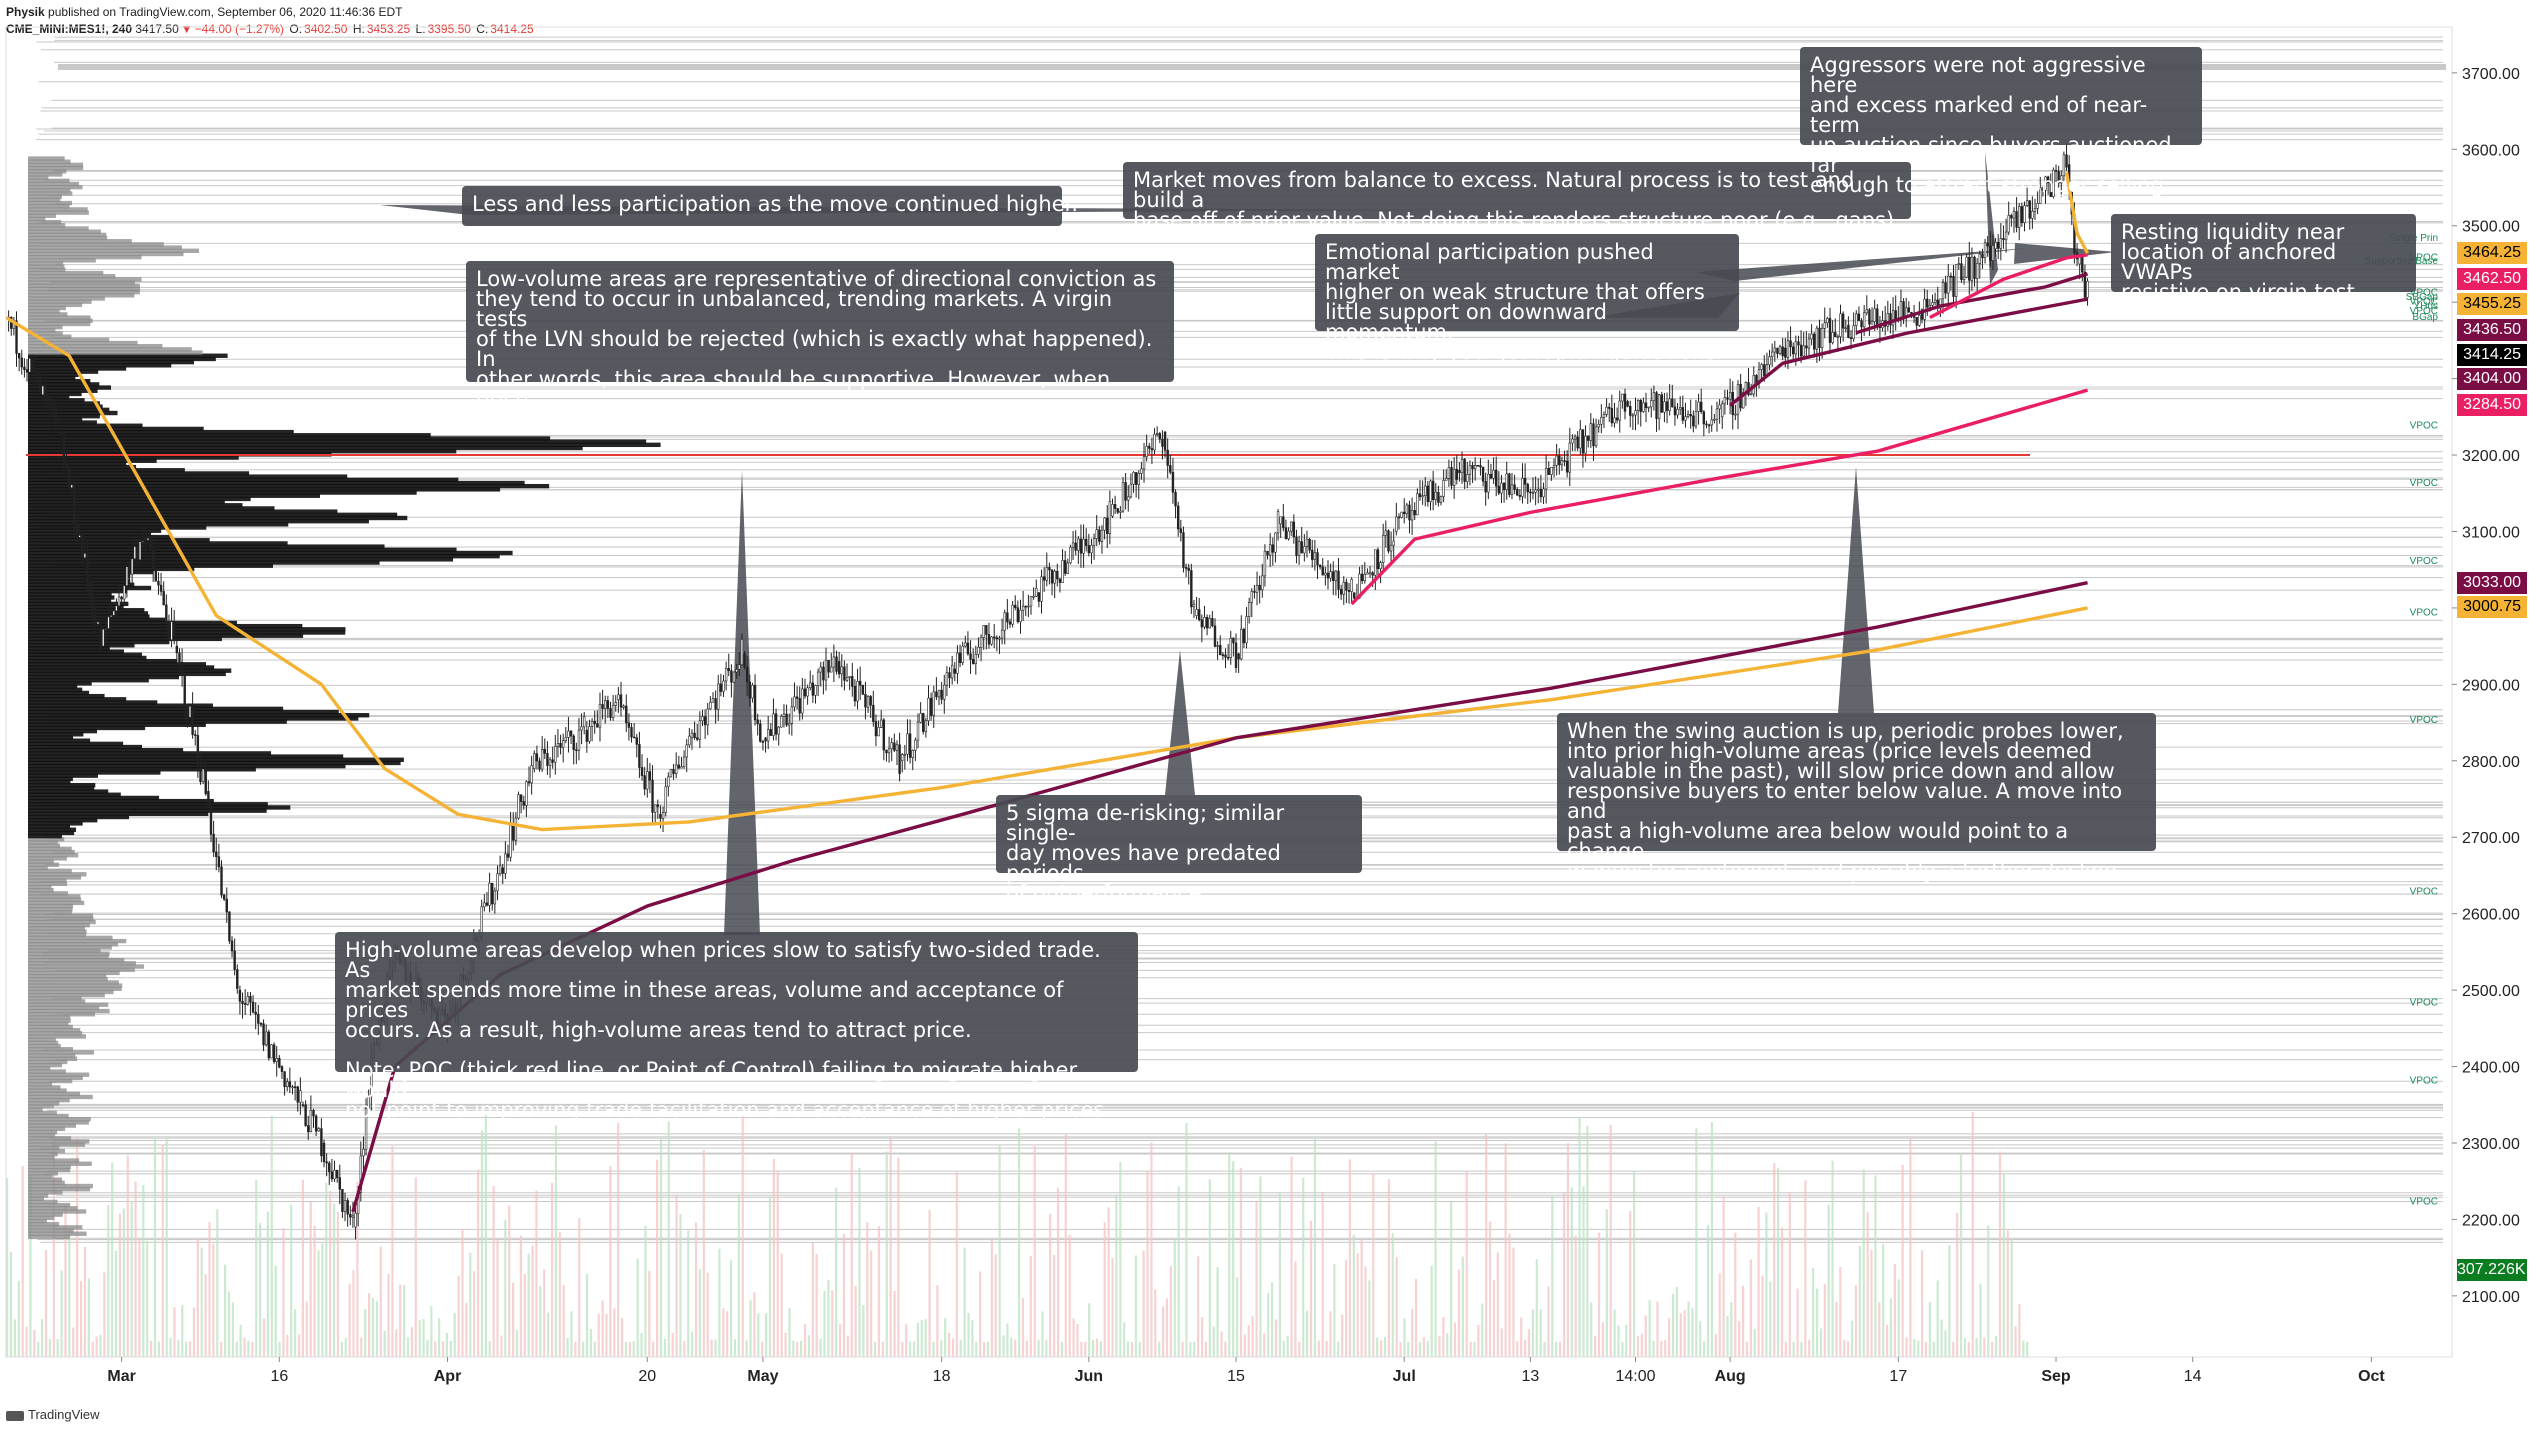 Image resolution: width=2543 pixels, height=1431 pixels. I want to click on vpoc-label: VPOC, so click(2424, 425).